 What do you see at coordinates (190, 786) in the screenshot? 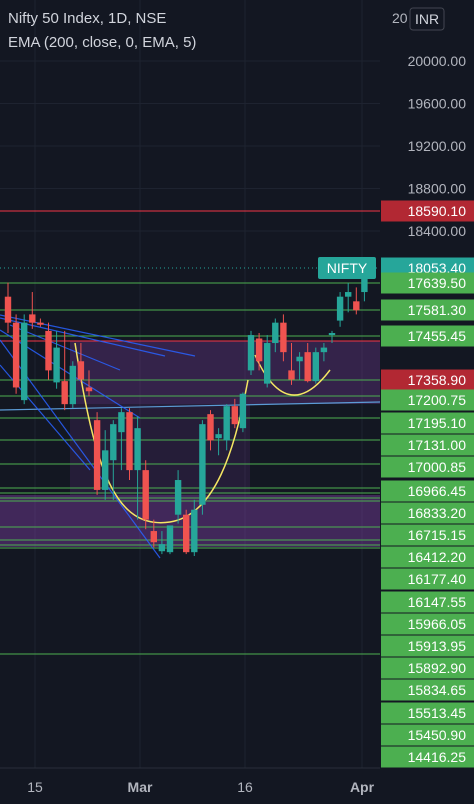
I see `time-axis` at bounding box center [190, 786].